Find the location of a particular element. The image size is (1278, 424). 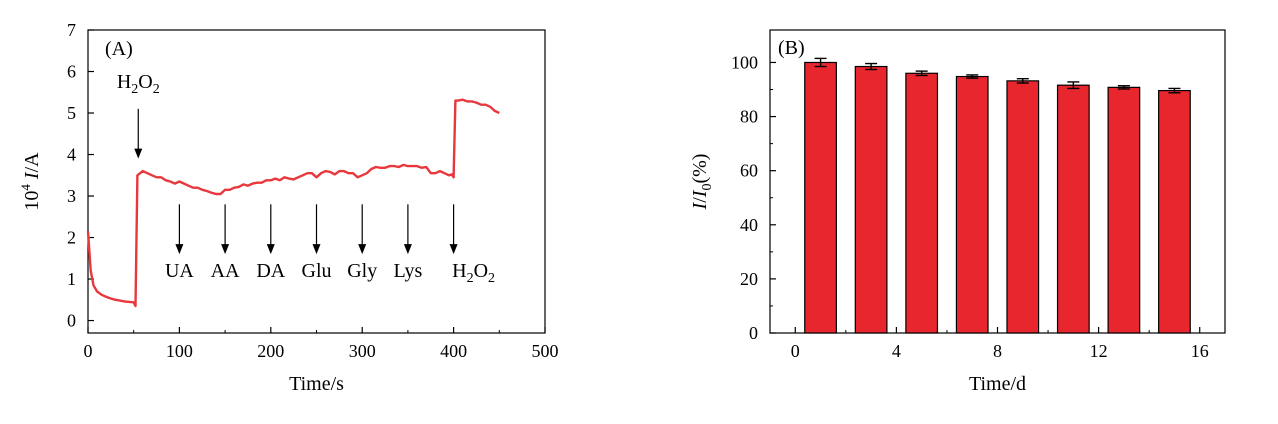

y-label-a-unit: /A is located at coordinates (32, 162).